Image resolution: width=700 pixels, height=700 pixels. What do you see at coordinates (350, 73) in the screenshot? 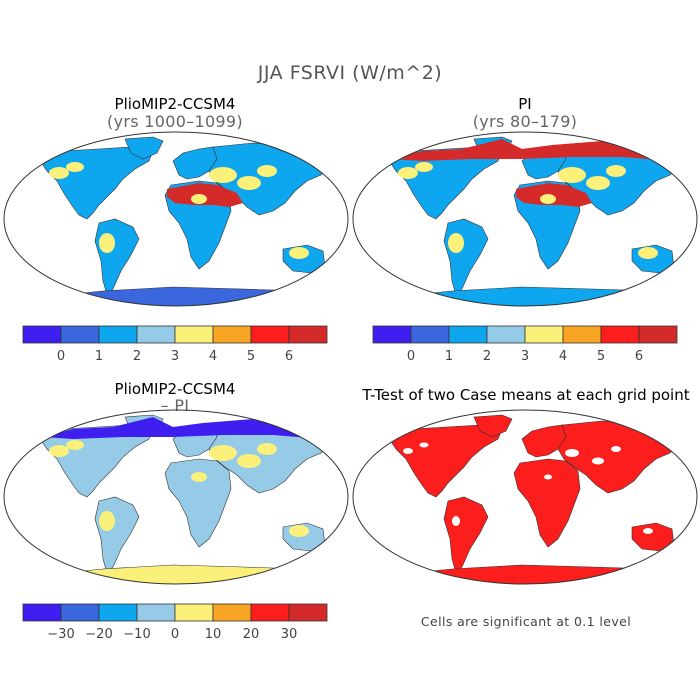
I see `figure-title: JJA FSRVI (W/m^2)` at bounding box center [350, 73].